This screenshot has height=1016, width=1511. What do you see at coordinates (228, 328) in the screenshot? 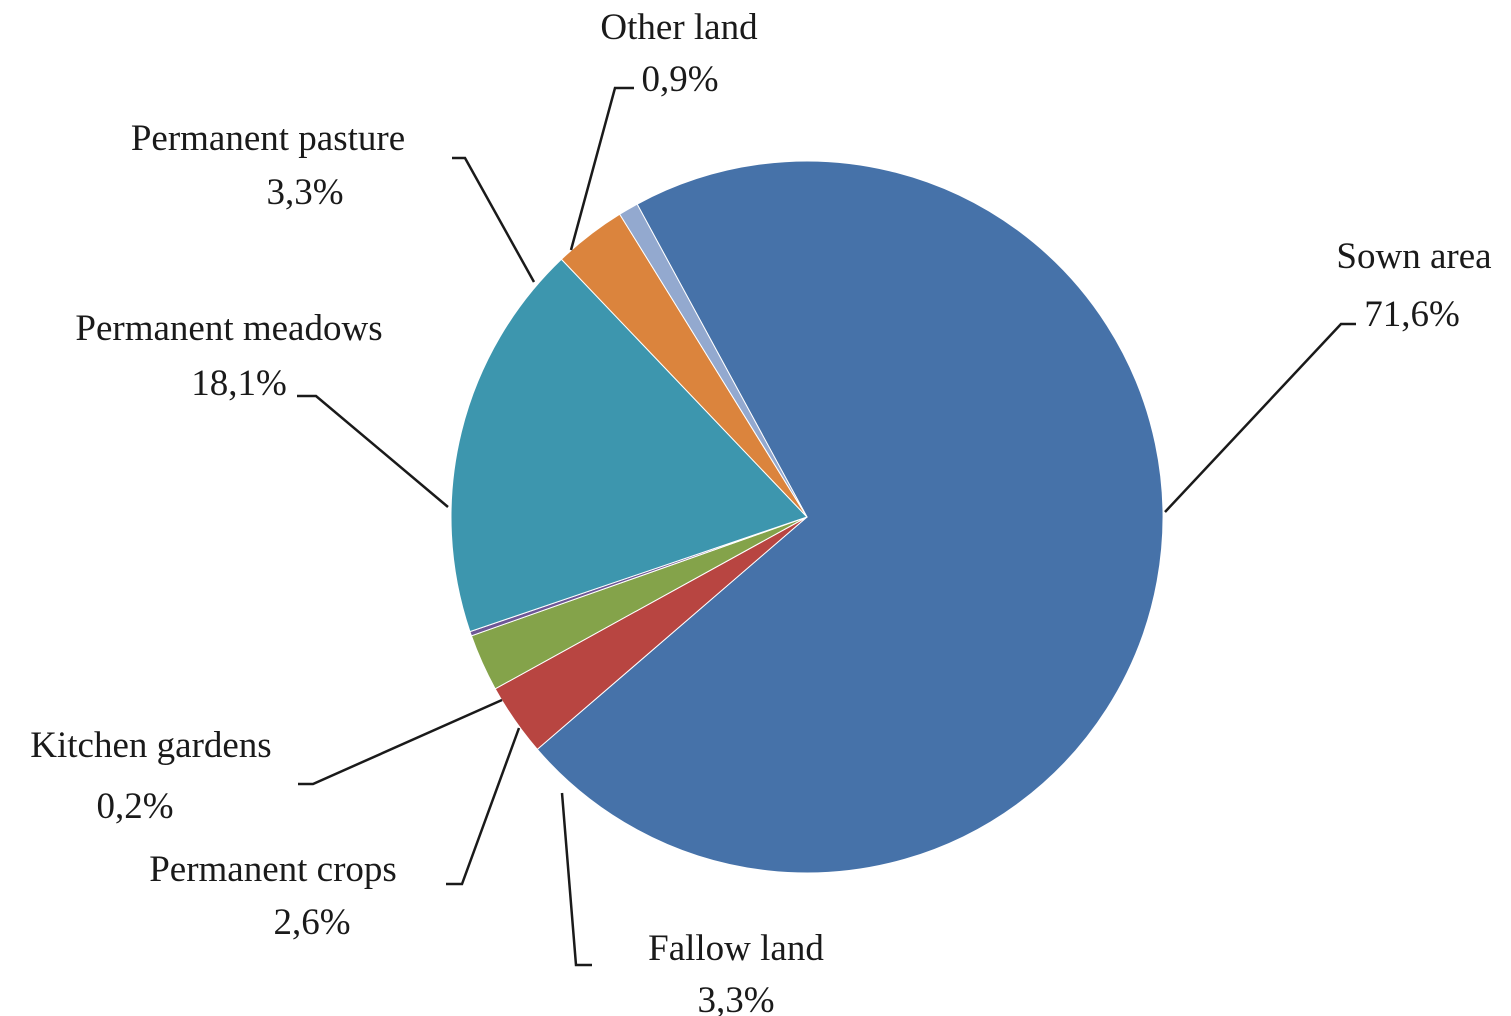
I see `label-name-permanent-meadows: Permanent meadows` at bounding box center [228, 328].